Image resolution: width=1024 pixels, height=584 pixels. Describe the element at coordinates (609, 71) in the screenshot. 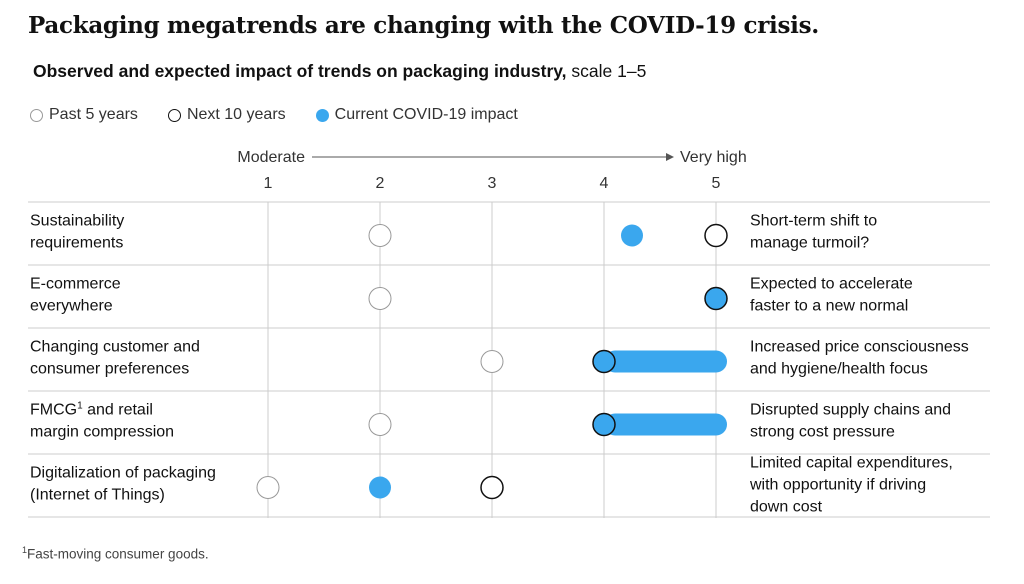

I see `subtitle-scale: scale 1–5` at that location.